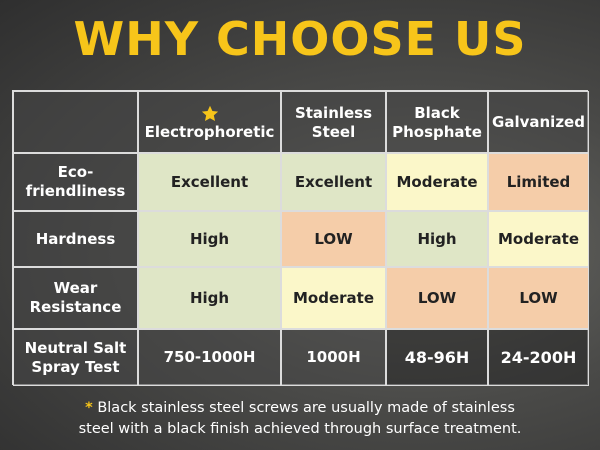 The width and height of the screenshot is (600, 450). I want to click on column-header: Stainless Steel, so click(333, 122).